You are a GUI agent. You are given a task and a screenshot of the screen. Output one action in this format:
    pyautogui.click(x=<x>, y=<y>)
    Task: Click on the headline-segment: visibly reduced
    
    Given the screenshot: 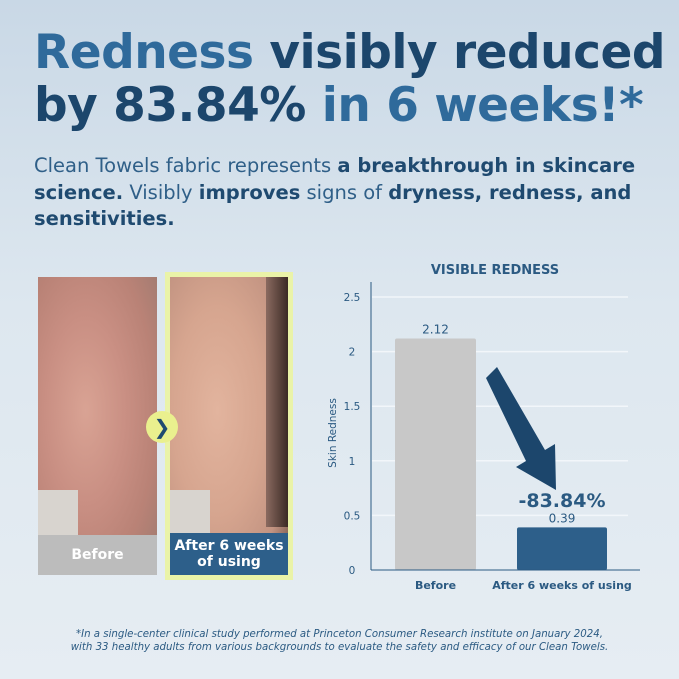 What is the action you would take?
    pyautogui.click(x=467, y=52)
    